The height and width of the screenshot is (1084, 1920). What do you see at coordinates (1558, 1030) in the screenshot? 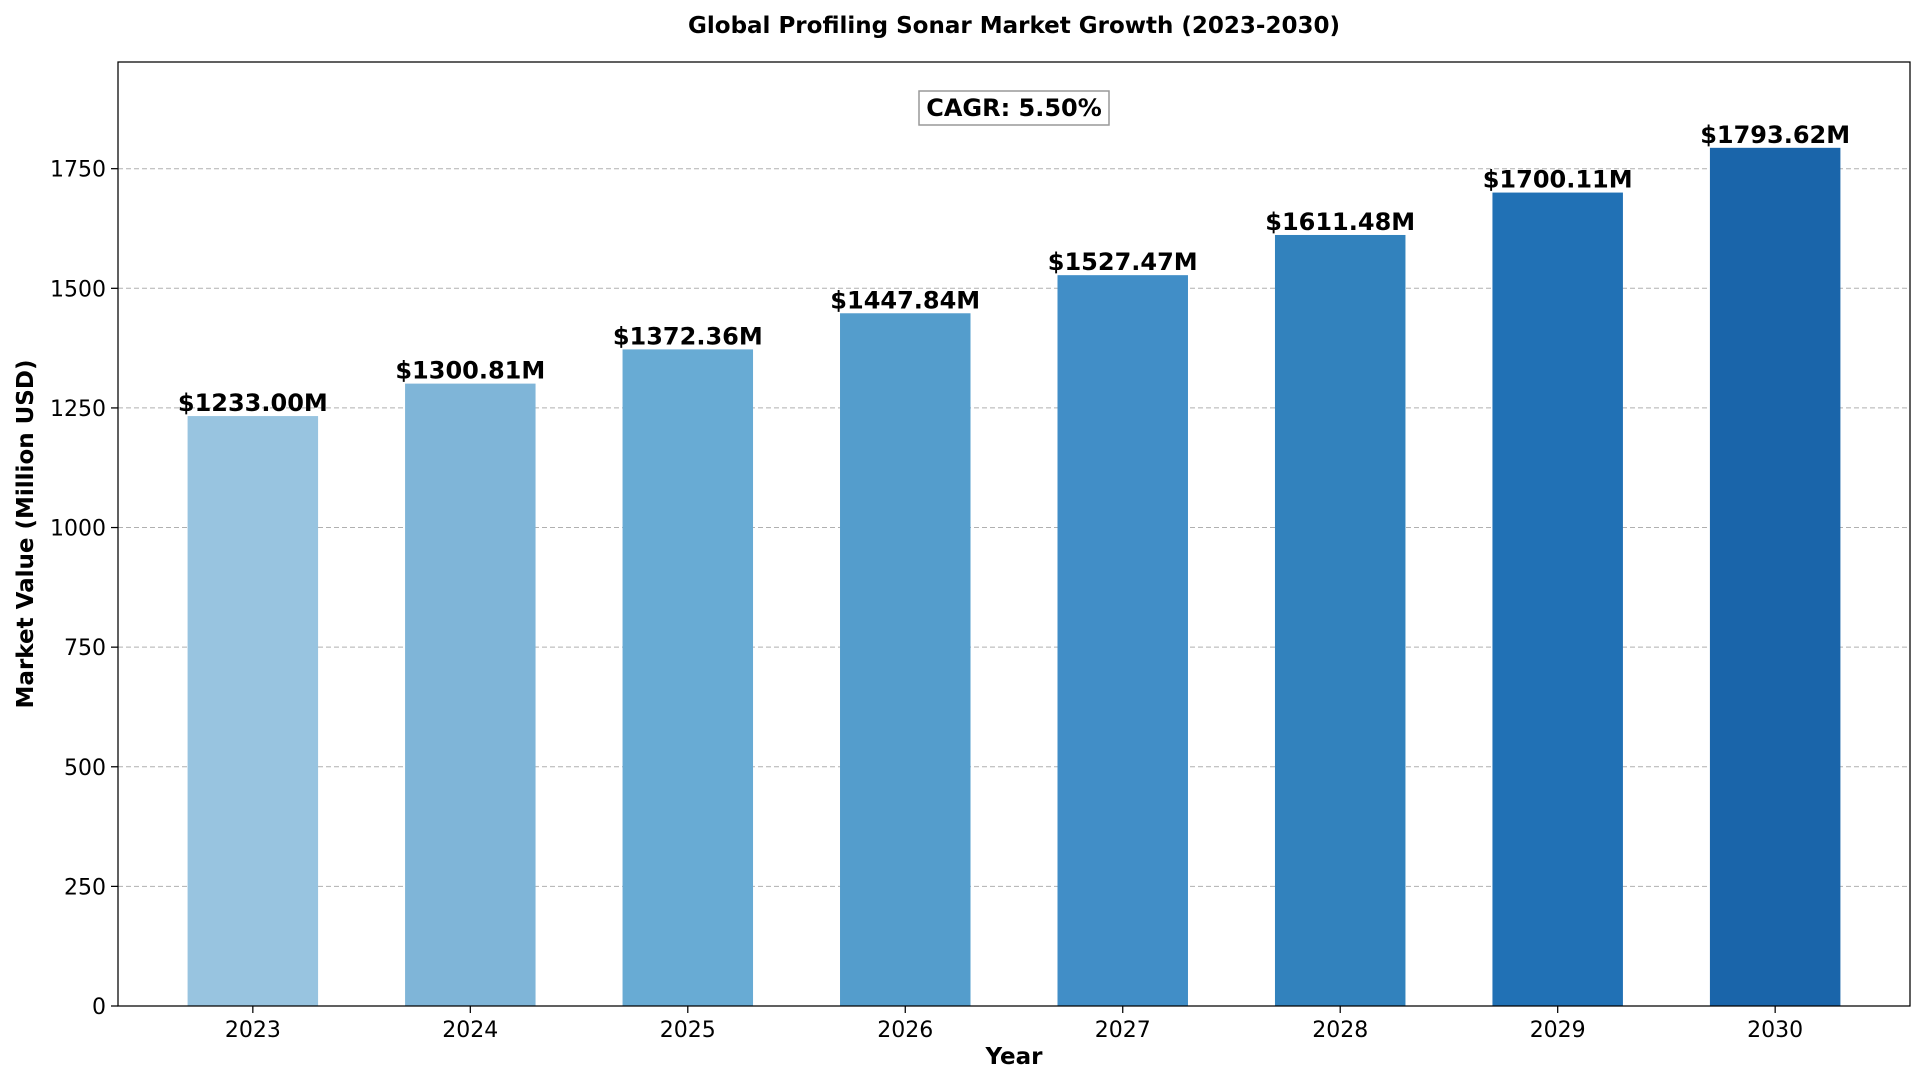
I see `x-tick-label: 2029` at bounding box center [1558, 1030].